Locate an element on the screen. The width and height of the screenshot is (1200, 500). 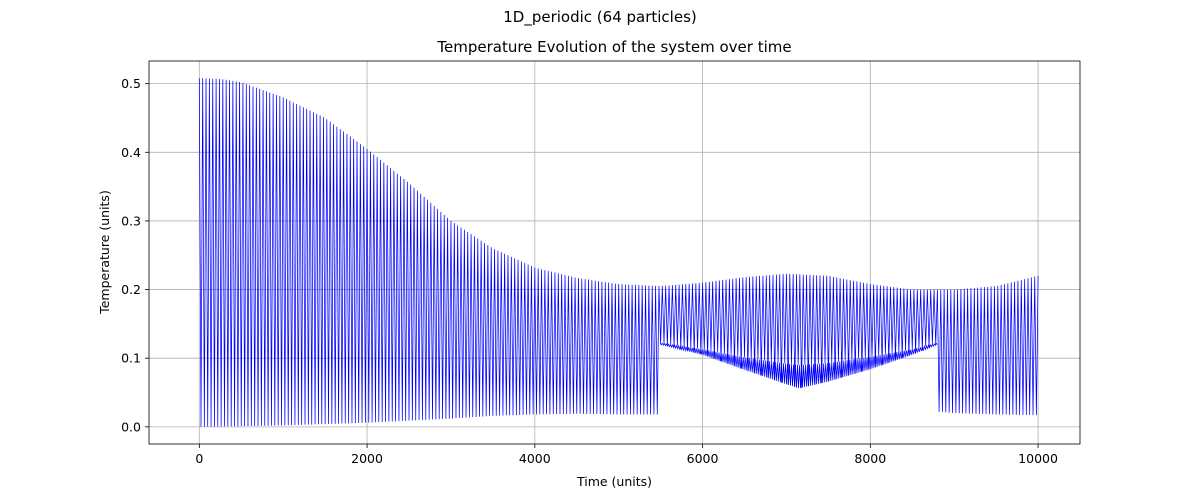
x-tick-label: 10000 is located at coordinates (1038, 458).